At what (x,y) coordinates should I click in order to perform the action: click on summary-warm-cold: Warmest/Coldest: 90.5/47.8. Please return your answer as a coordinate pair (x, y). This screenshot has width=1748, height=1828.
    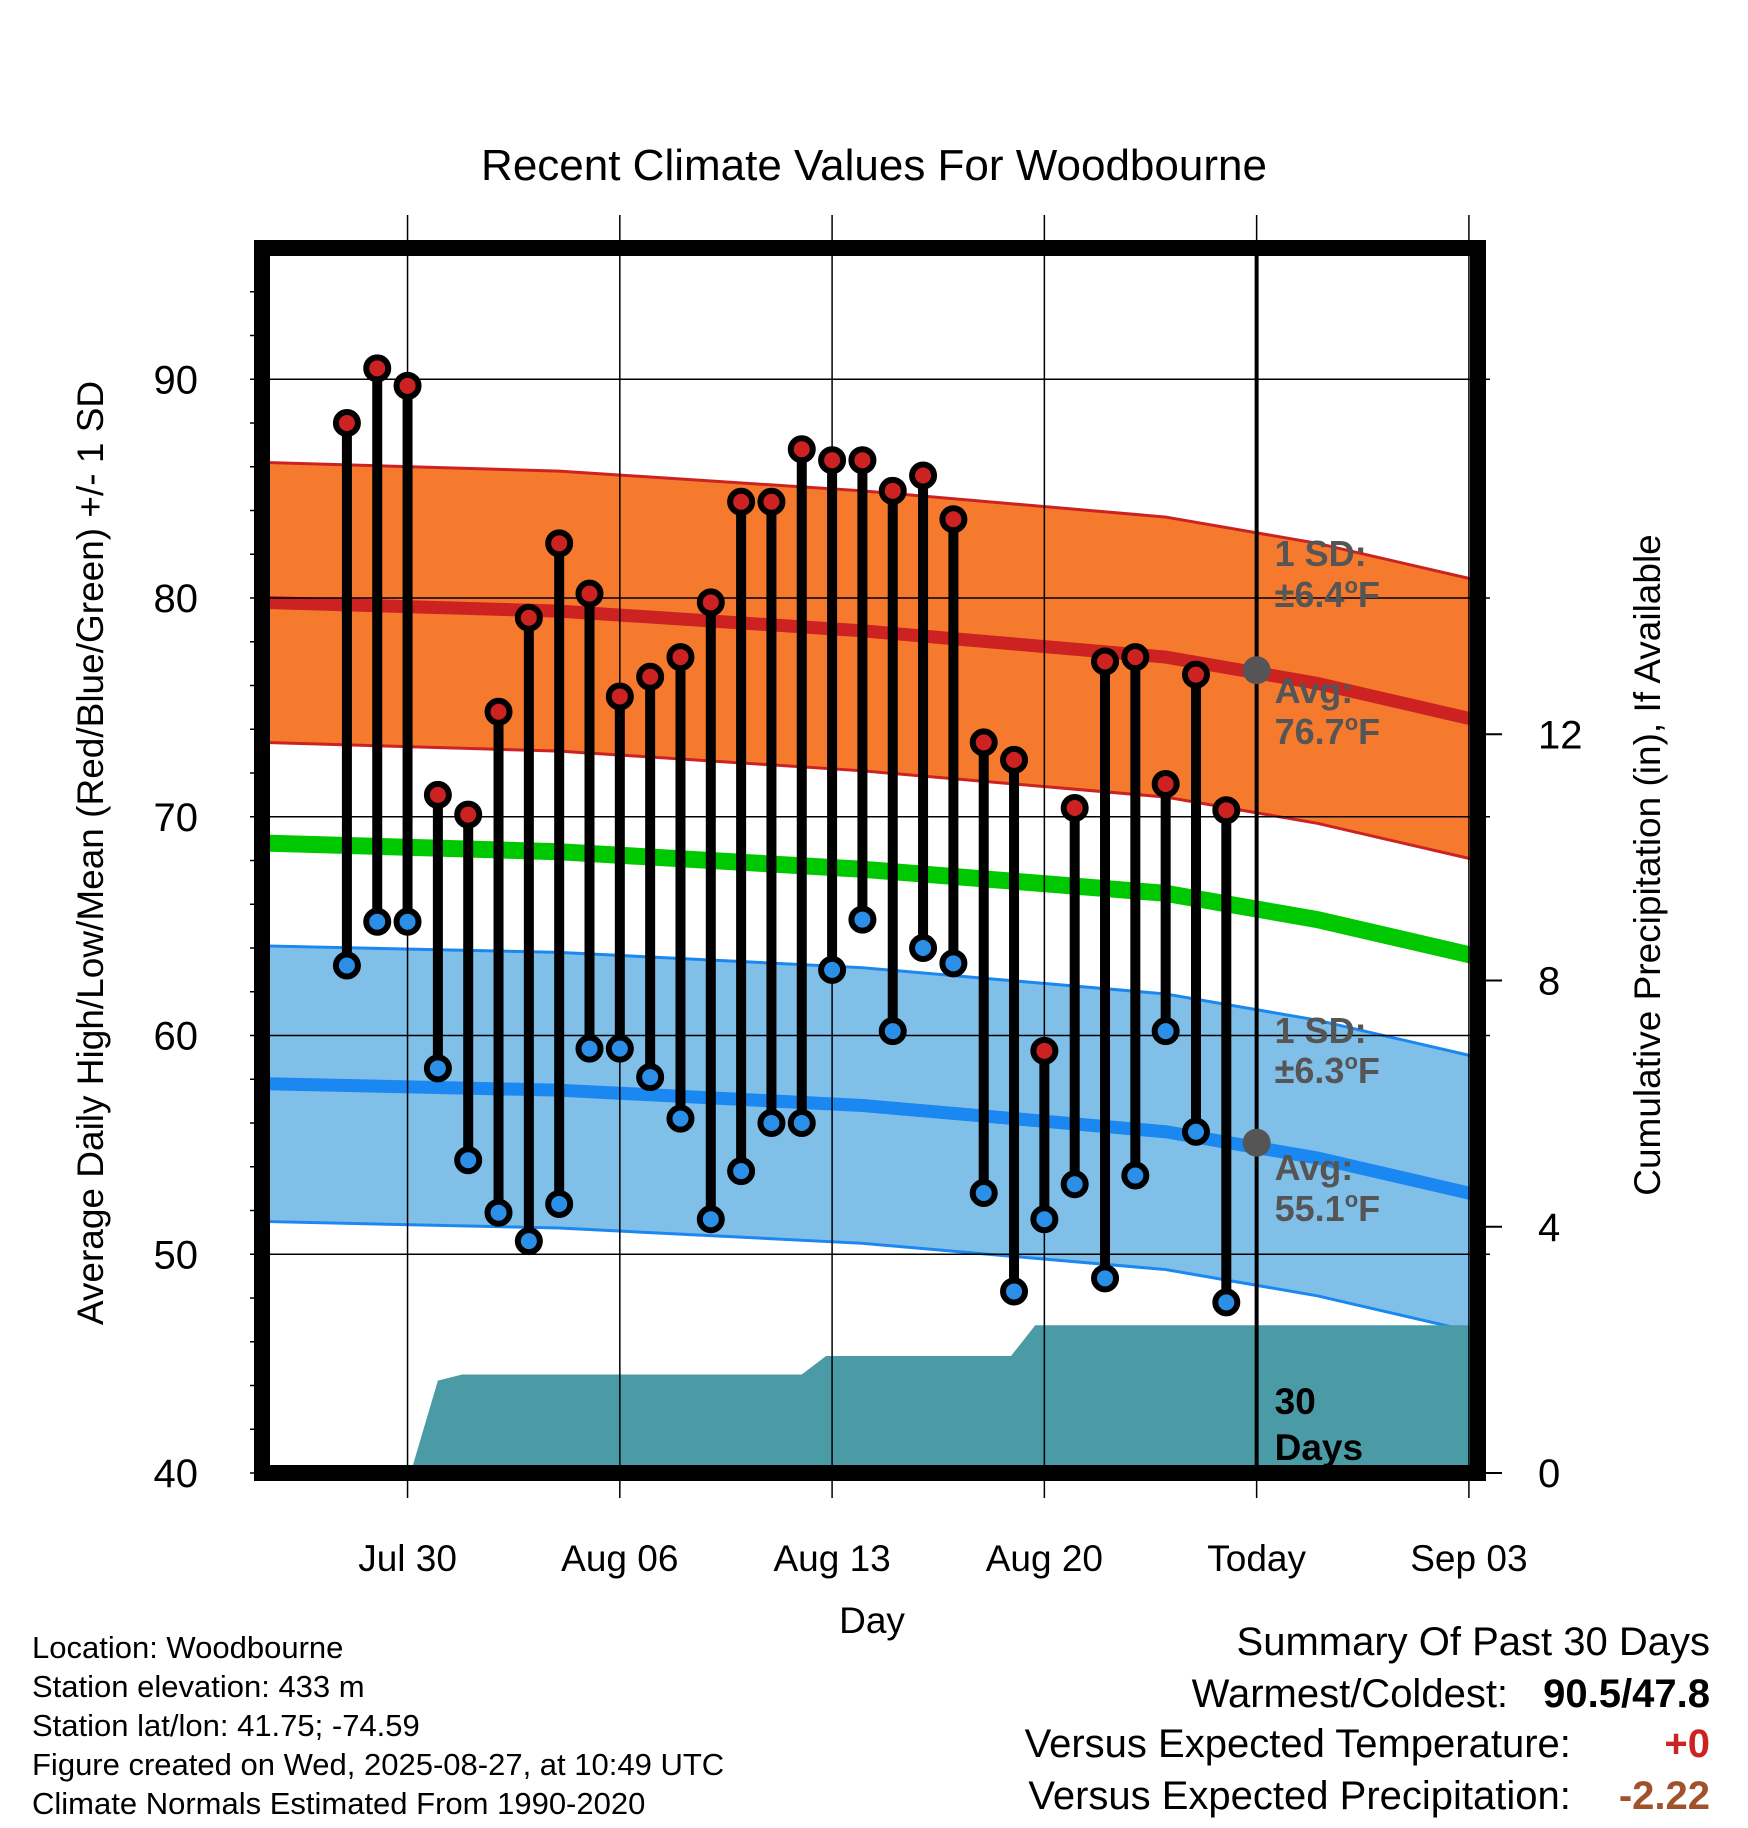
    Looking at the image, I should click on (1451, 1694).